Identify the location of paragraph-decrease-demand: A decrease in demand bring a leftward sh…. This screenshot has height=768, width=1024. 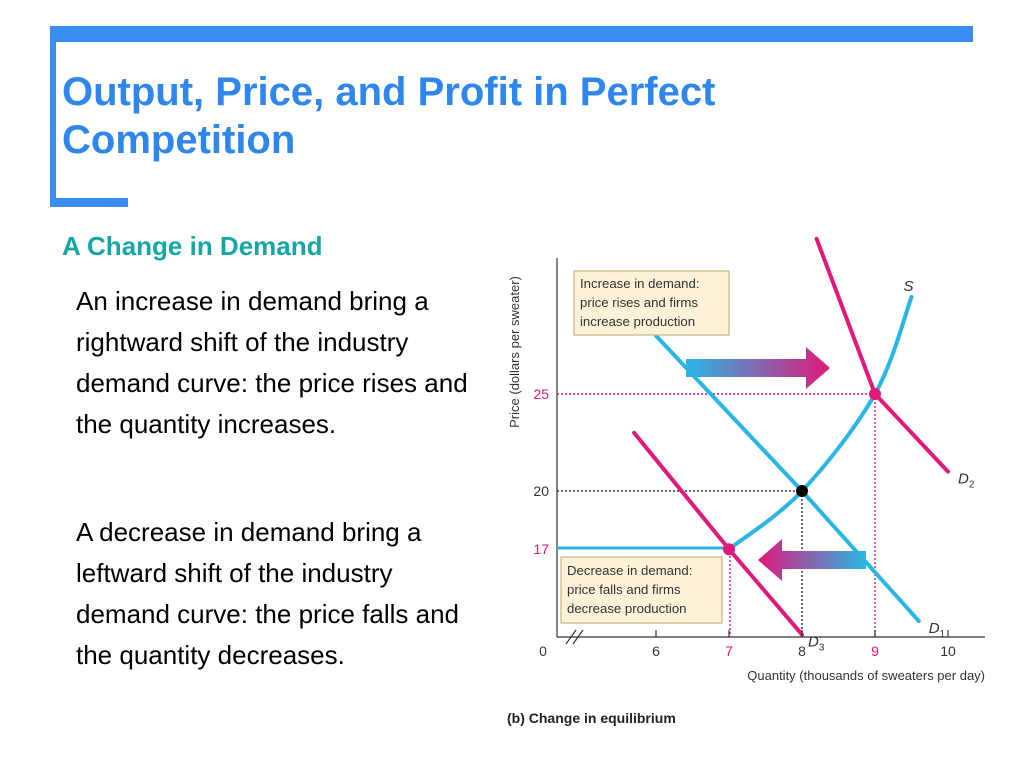
(267, 593).